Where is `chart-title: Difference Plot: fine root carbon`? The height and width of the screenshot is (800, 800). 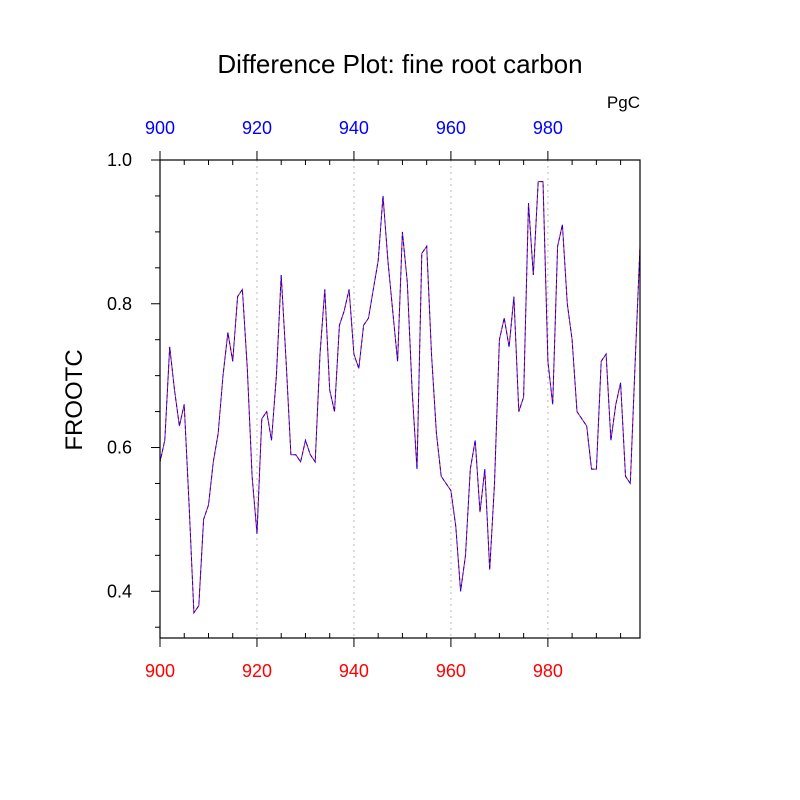
chart-title: Difference Plot: fine root carbon is located at coordinates (399, 64).